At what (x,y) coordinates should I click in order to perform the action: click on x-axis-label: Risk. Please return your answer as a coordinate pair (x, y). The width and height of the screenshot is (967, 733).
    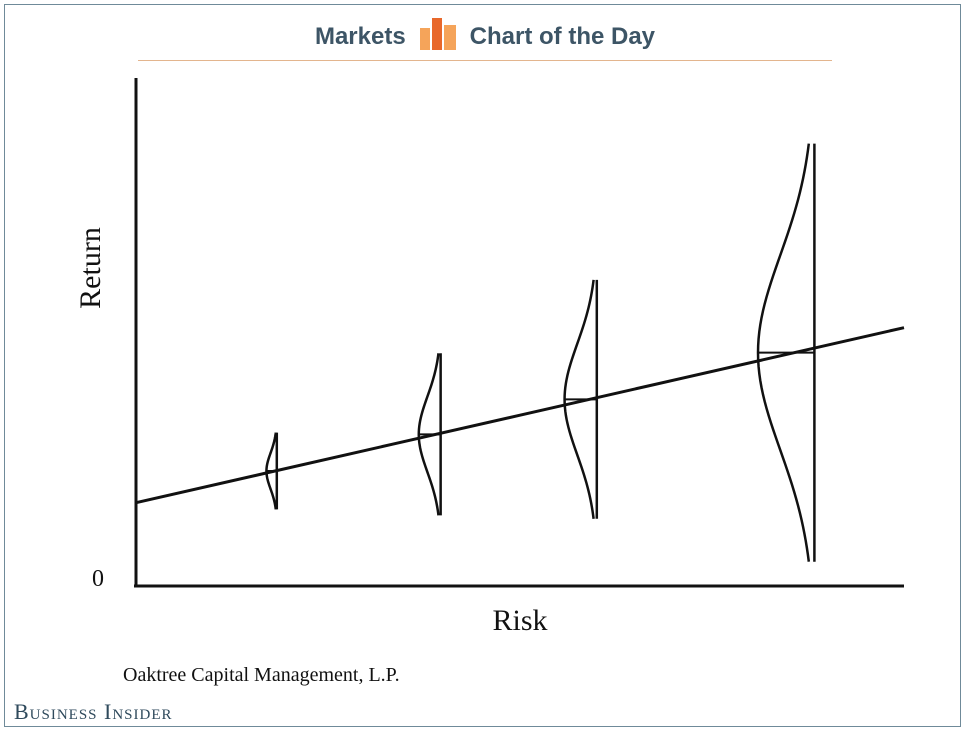
    Looking at the image, I should click on (519, 620).